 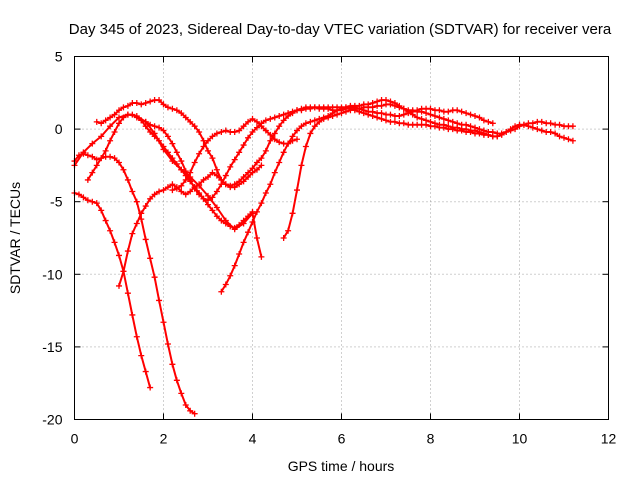 What do you see at coordinates (56, 202) in the screenshot?
I see `y-tick-label: -5` at bounding box center [56, 202].